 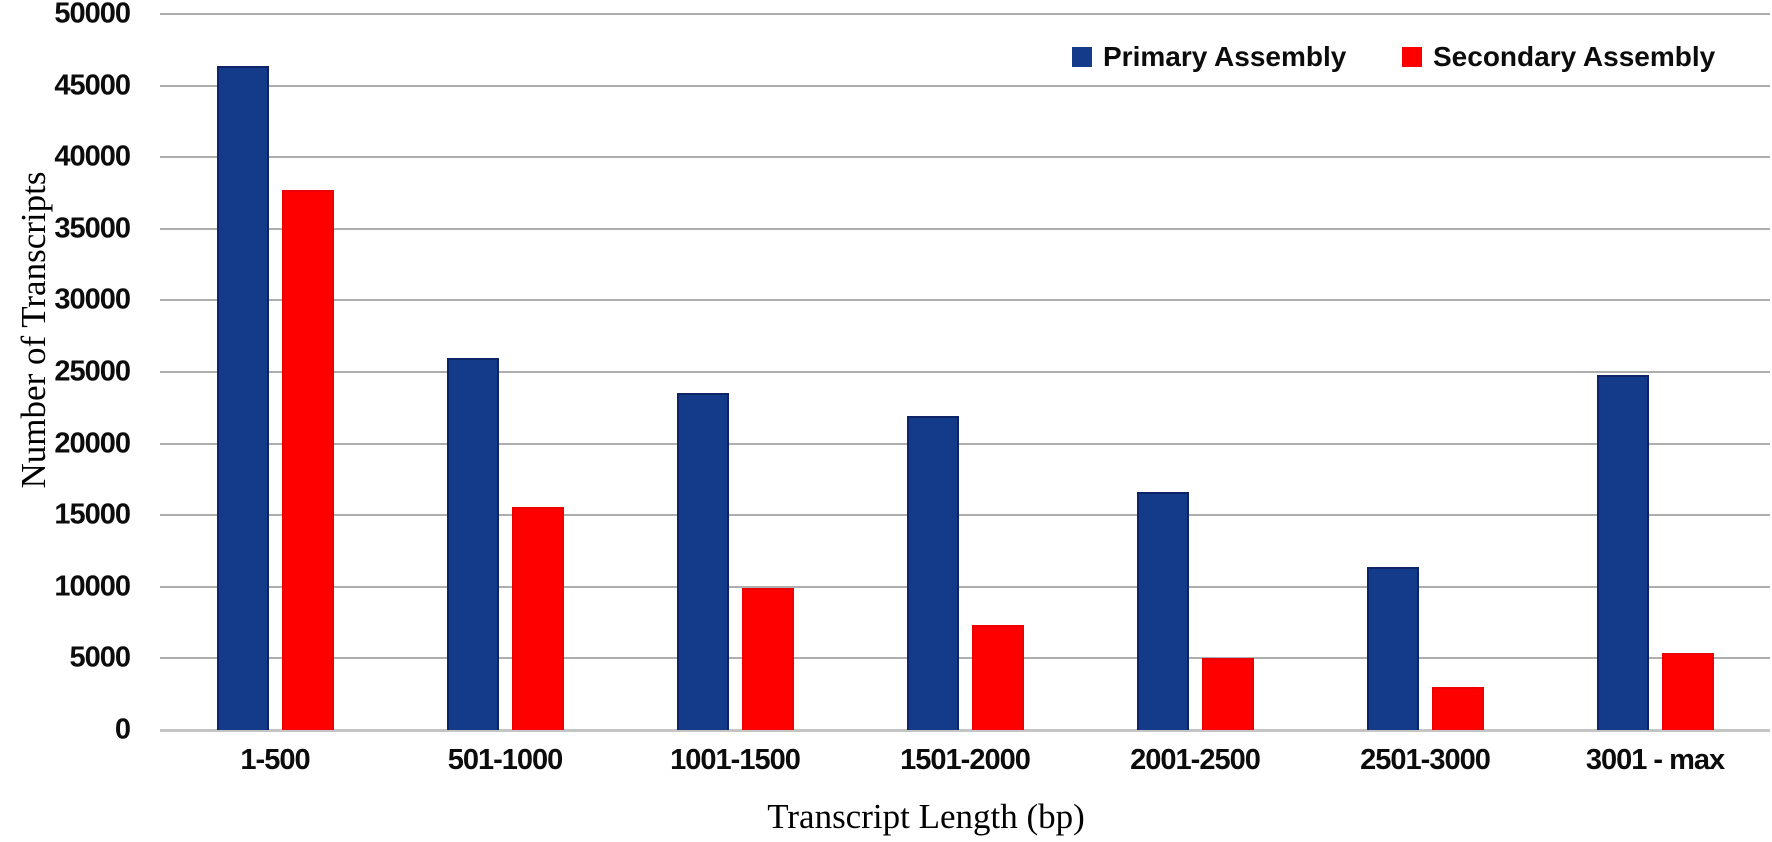 What do you see at coordinates (92, 586) in the screenshot?
I see `y-tick-label: 10000` at bounding box center [92, 586].